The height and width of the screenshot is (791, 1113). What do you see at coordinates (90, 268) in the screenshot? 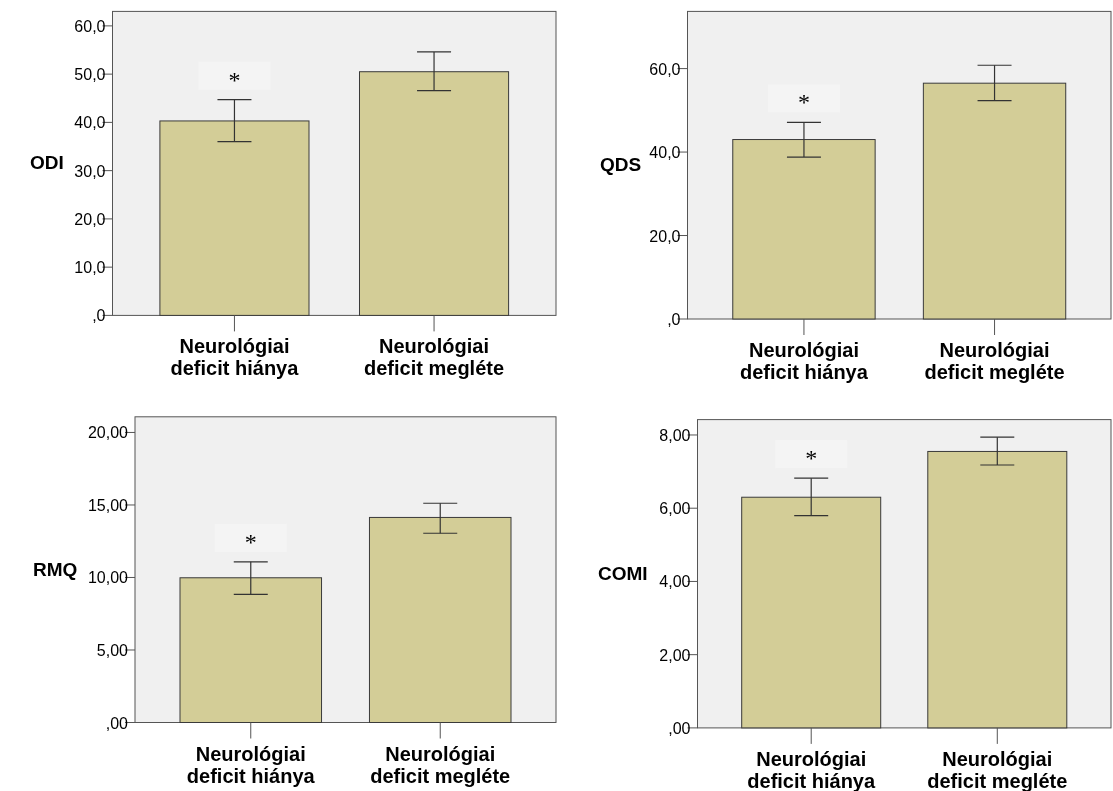
I see `y-tick-label: 10,0` at bounding box center [90, 268].